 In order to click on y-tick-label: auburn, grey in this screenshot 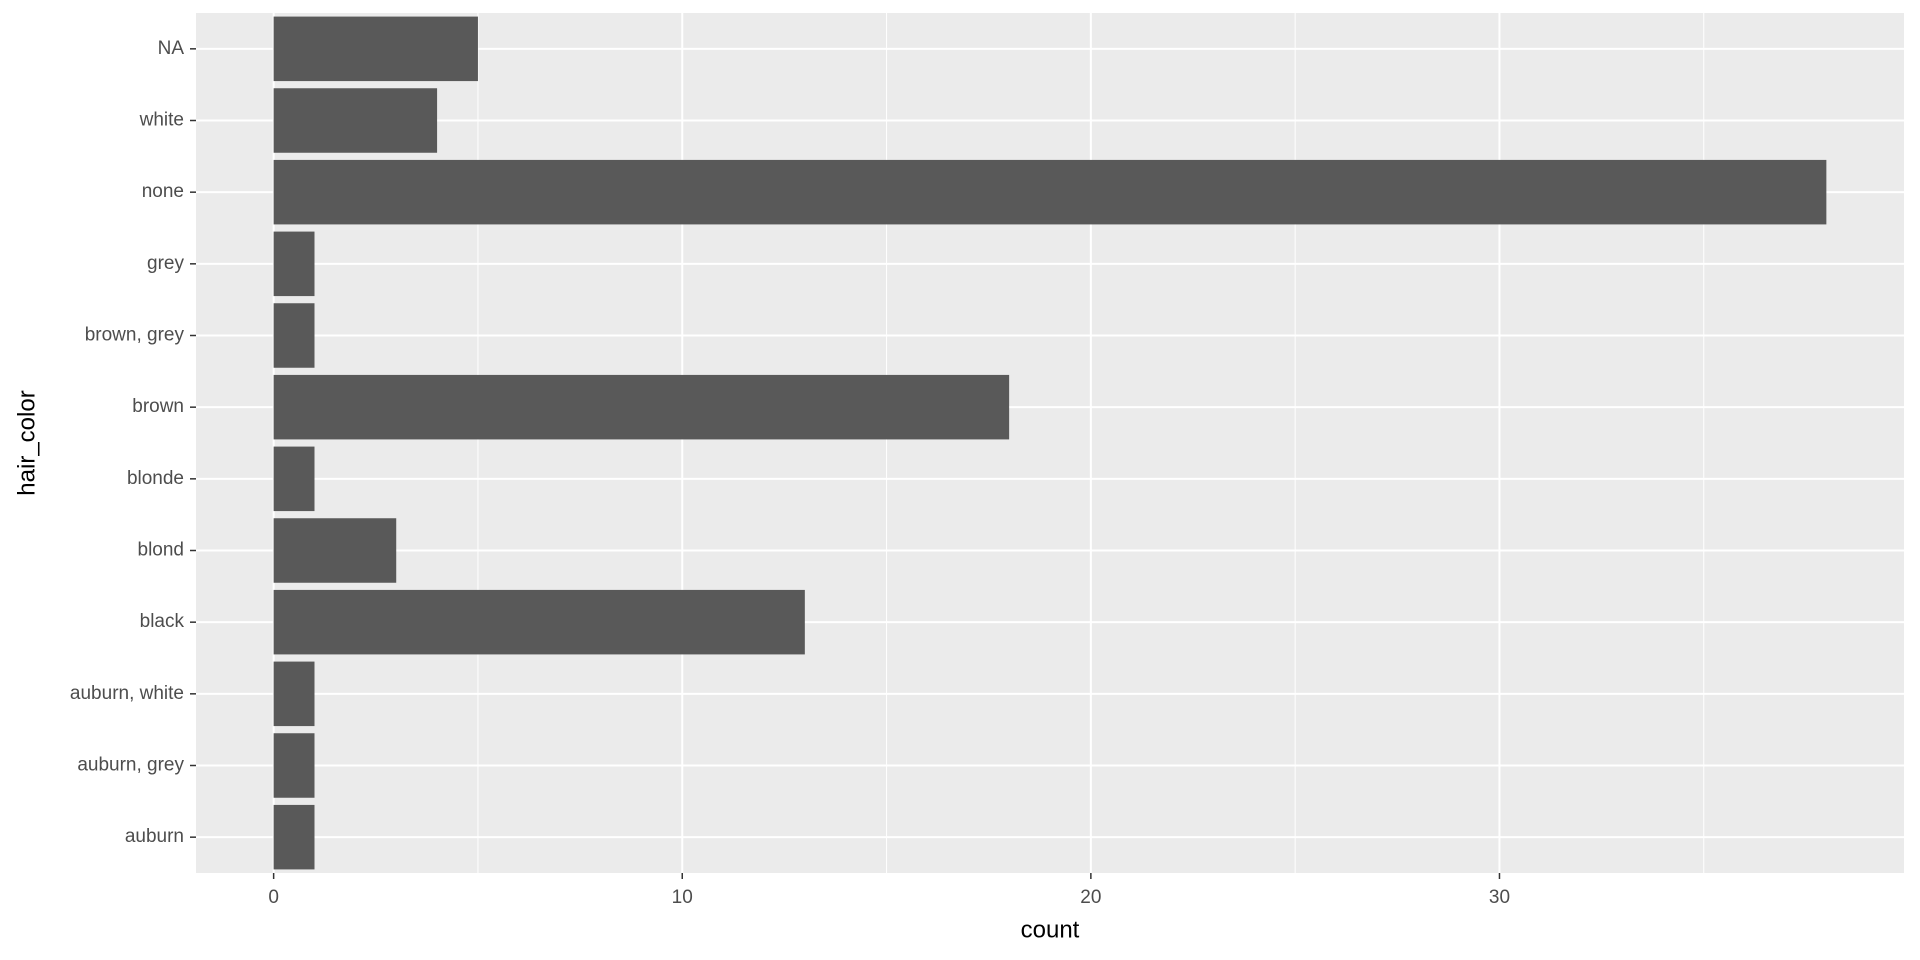, I will do `click(130, 765)`.